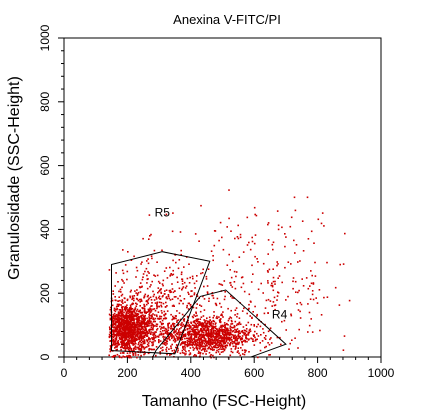 The width and height of the screenshot is (448, 418). I want to click on x-tick-label: 200, so click(127, 373).